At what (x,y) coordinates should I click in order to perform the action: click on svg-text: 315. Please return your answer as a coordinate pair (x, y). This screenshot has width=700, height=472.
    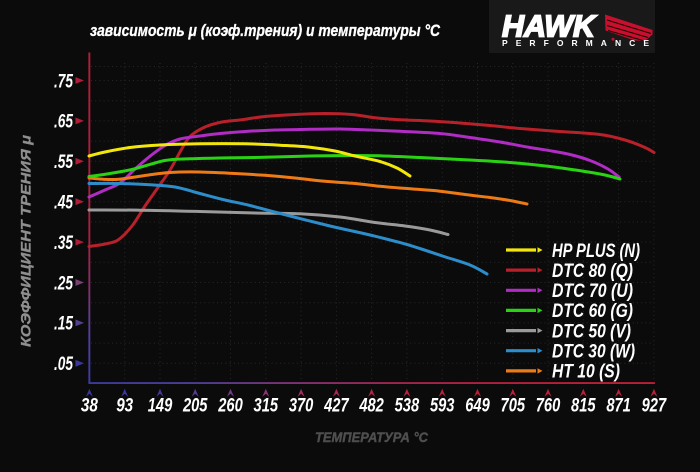
    Looking at the image, I should click on (266, 406).